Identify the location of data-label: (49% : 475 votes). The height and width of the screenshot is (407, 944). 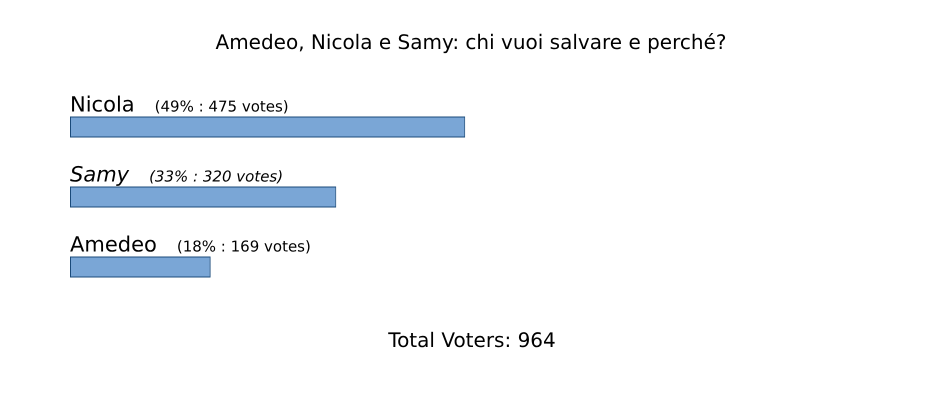
(221, 107).